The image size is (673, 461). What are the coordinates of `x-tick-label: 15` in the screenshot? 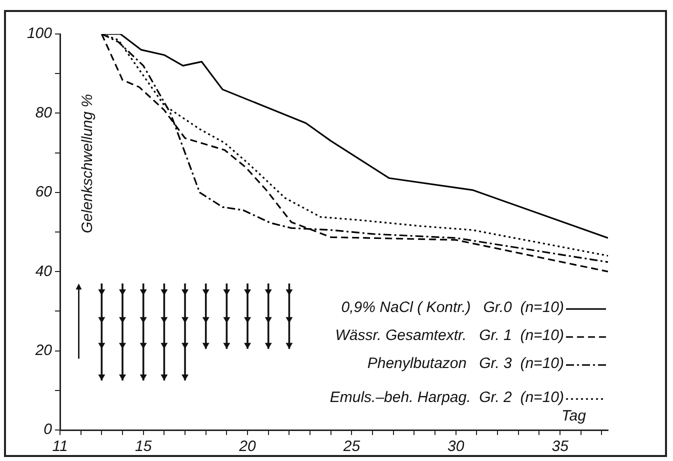 It's located at (143, 447).